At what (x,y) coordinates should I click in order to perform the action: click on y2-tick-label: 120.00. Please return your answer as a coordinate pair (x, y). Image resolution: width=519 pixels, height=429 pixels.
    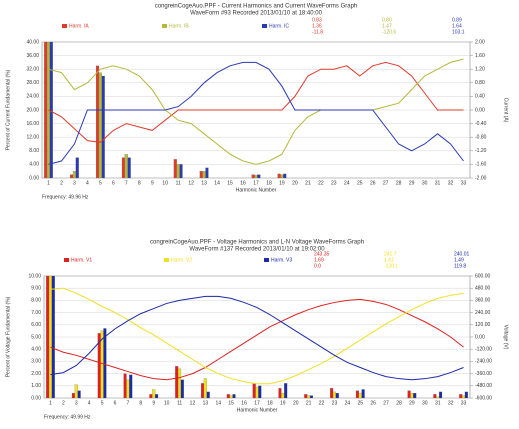
    Looking at the image, I should click on (483, 325).